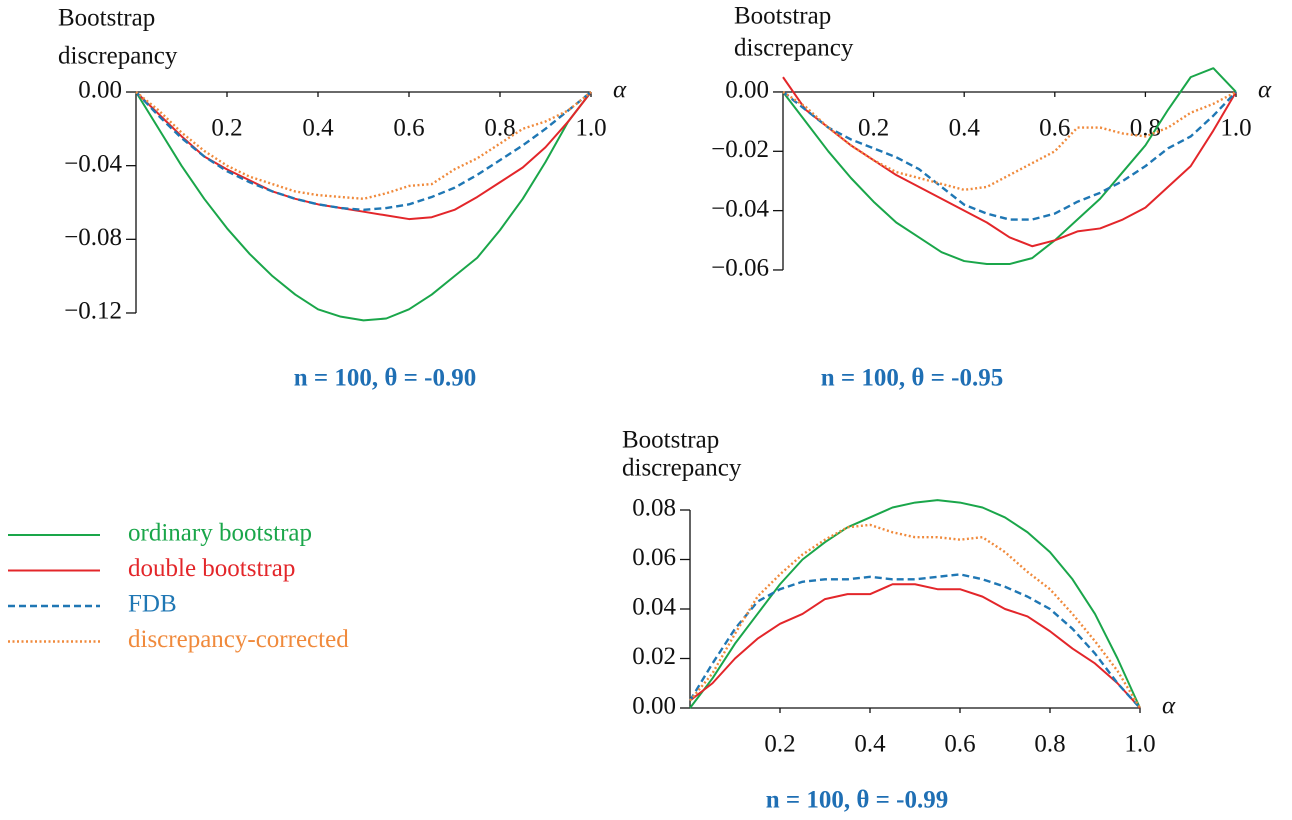  I want to click on y-tick-label: −0.02, so click(740, 149).